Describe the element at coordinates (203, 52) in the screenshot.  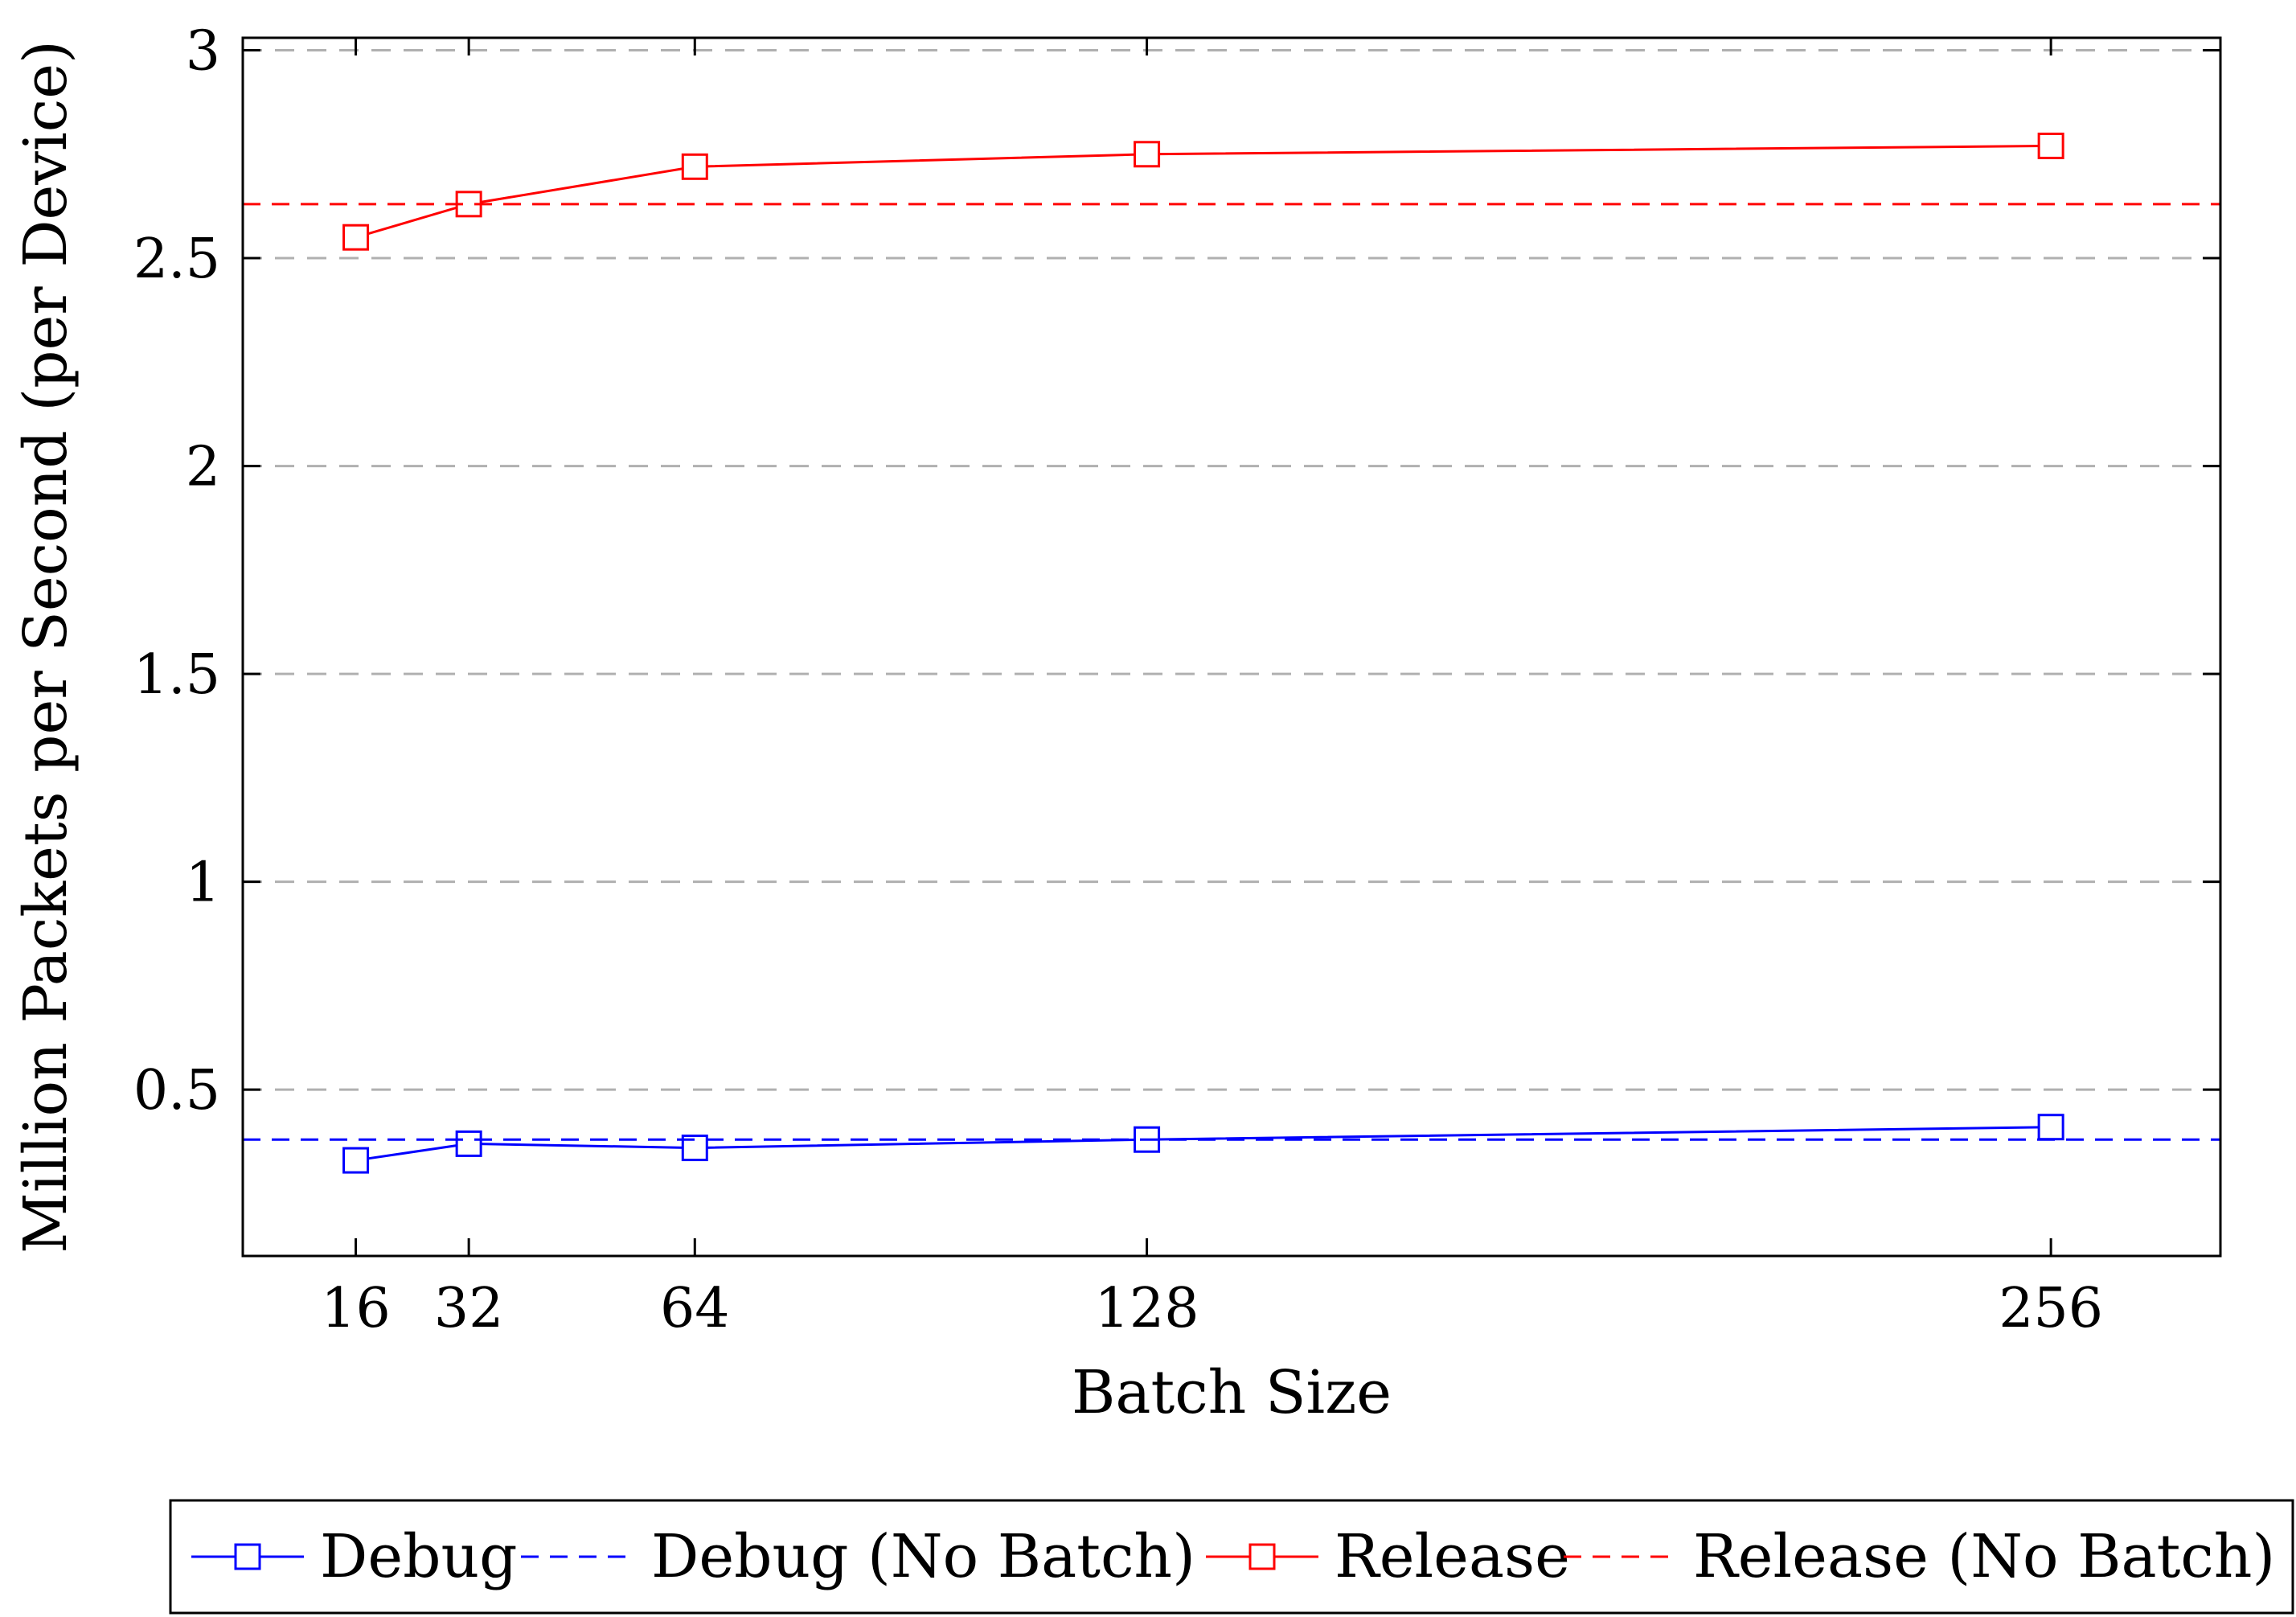
I see `y-tick-label: 3` at that location.